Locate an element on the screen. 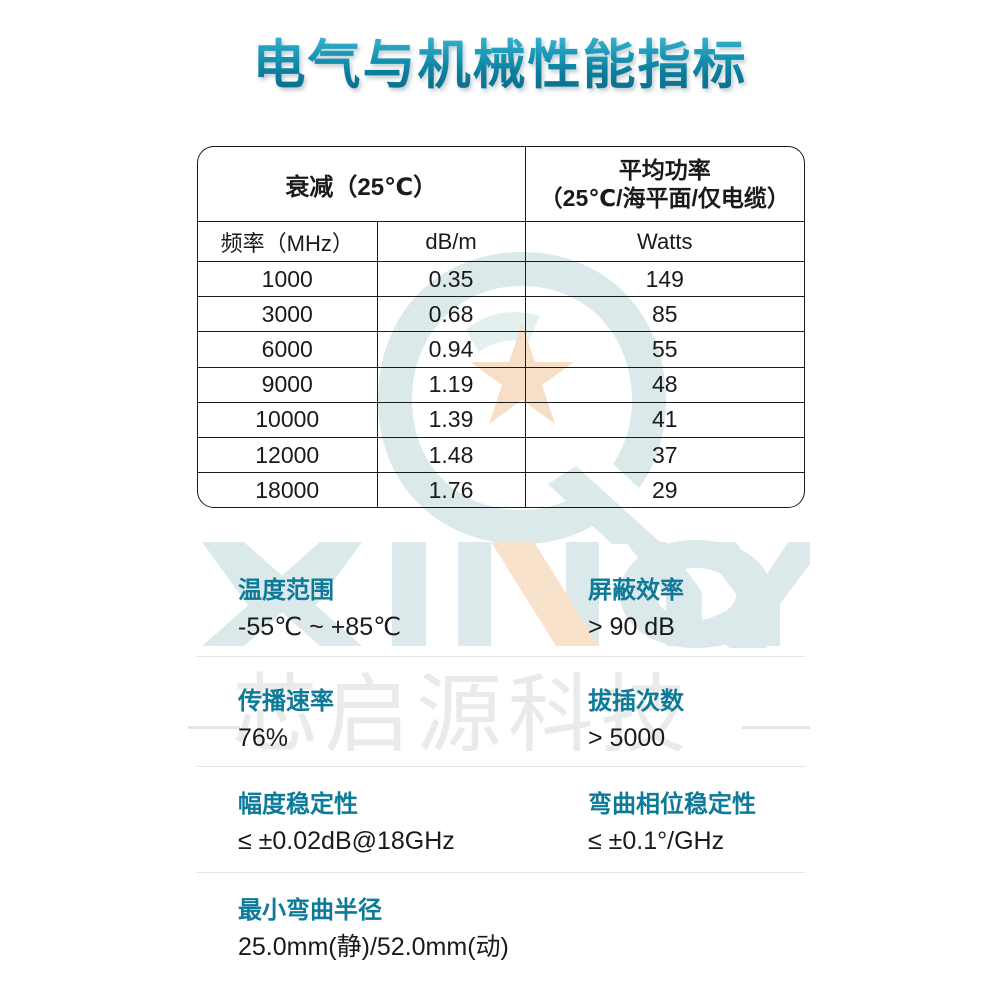  cell-watts: 149 is located at coordinates (664, 279).